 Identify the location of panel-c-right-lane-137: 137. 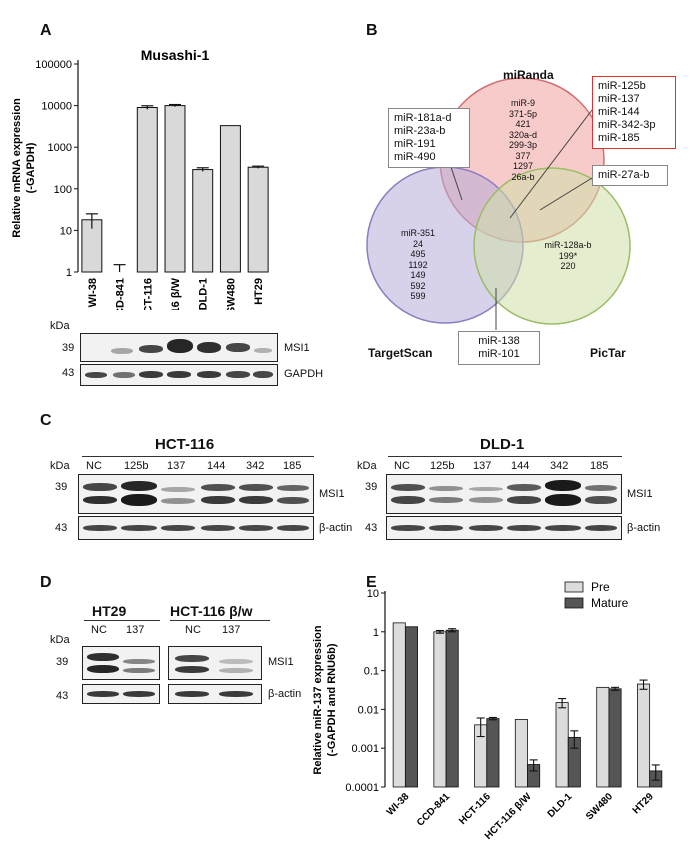
(482, 466).